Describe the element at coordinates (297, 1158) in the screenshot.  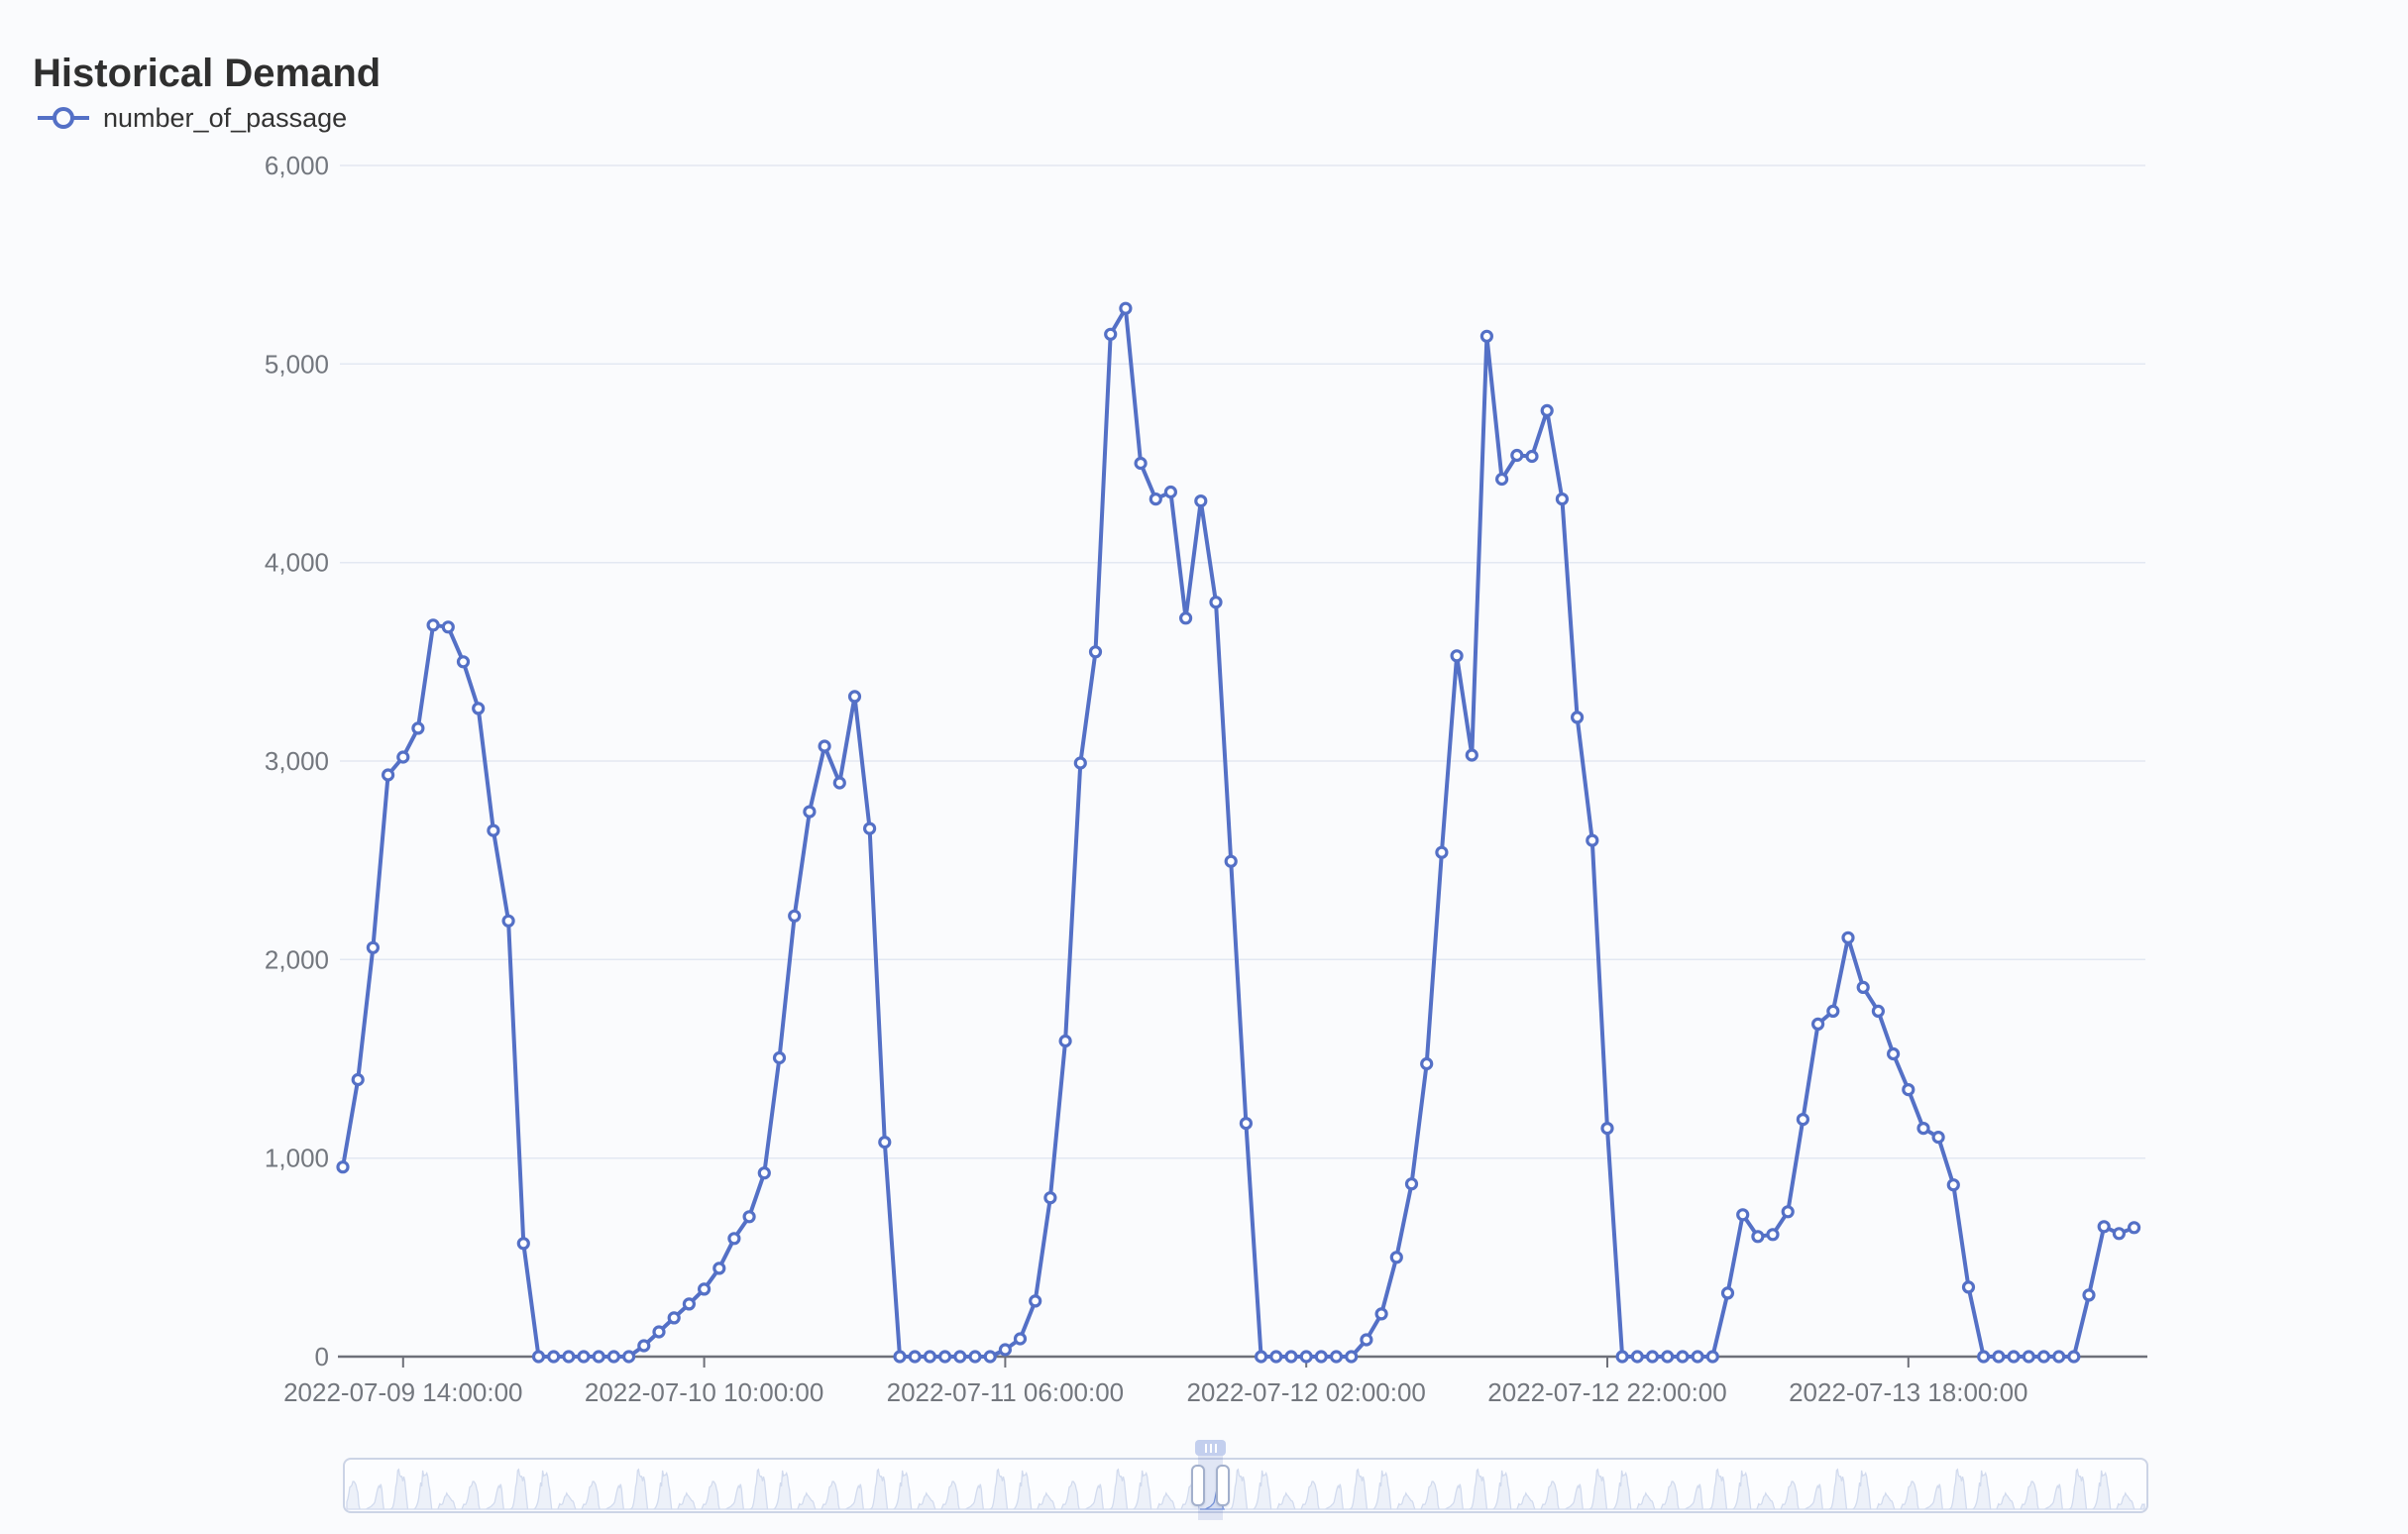
I see `y-axis-label: 1,000` at that location.